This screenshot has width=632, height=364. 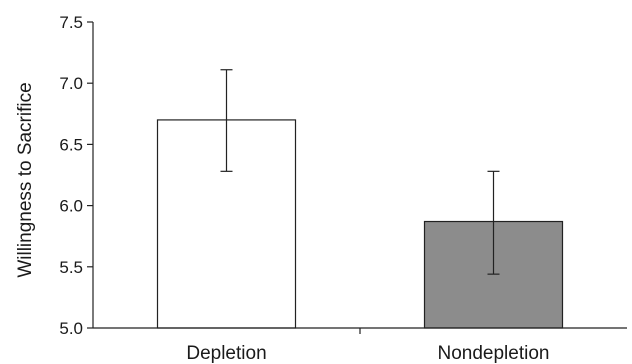 What do you see at coordinates (71, 144) in the screenshot?
I see `y-tick-label: 6.5` at bounding box center [71, 144].